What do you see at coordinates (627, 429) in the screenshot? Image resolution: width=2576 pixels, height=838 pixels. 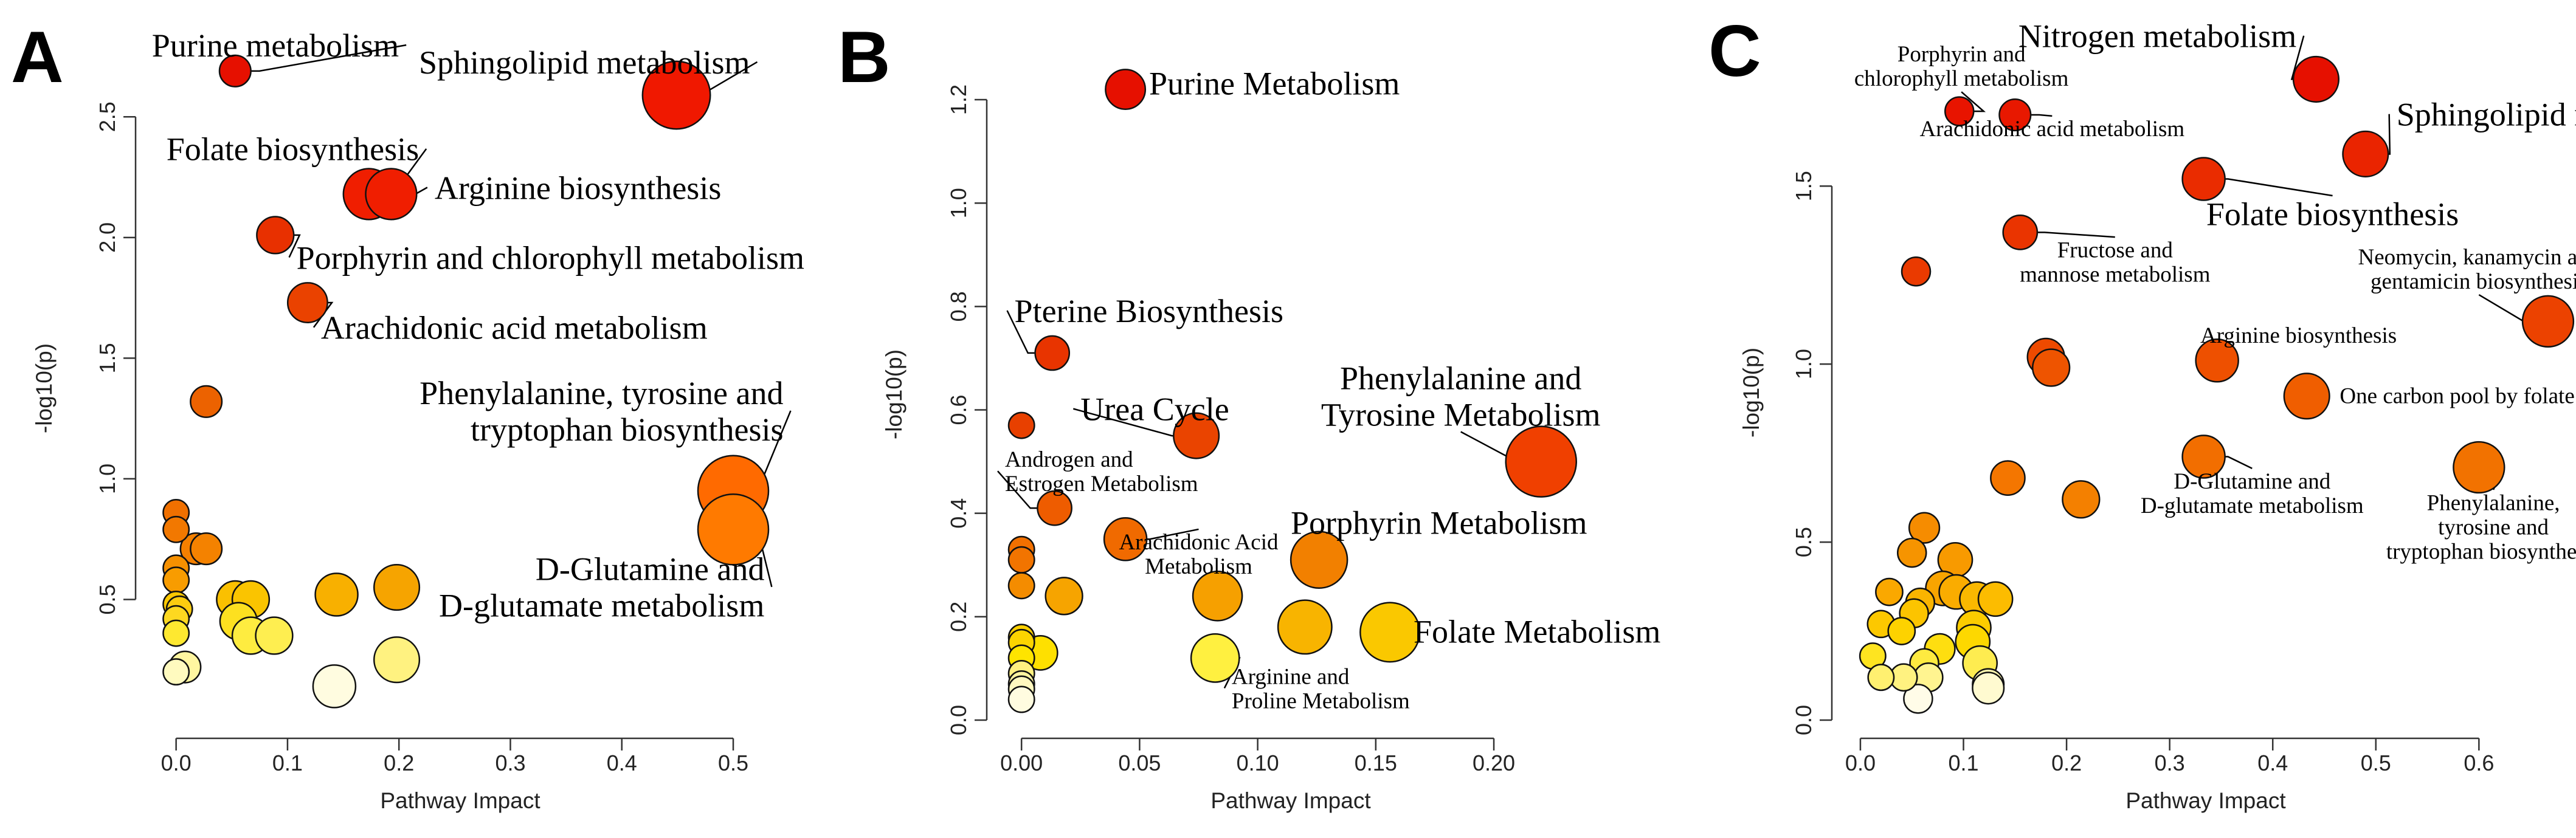 I see `annotation-line: tryptophan biosynthesis` at bounding box center [627, 429].